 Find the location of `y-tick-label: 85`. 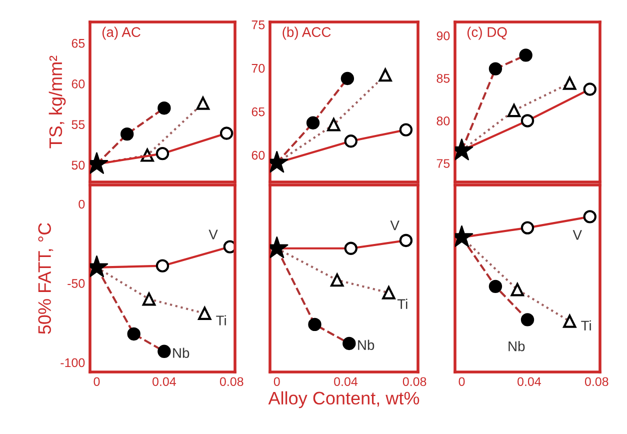

y-tick-label: 85 is located at coordinates (443, 78).